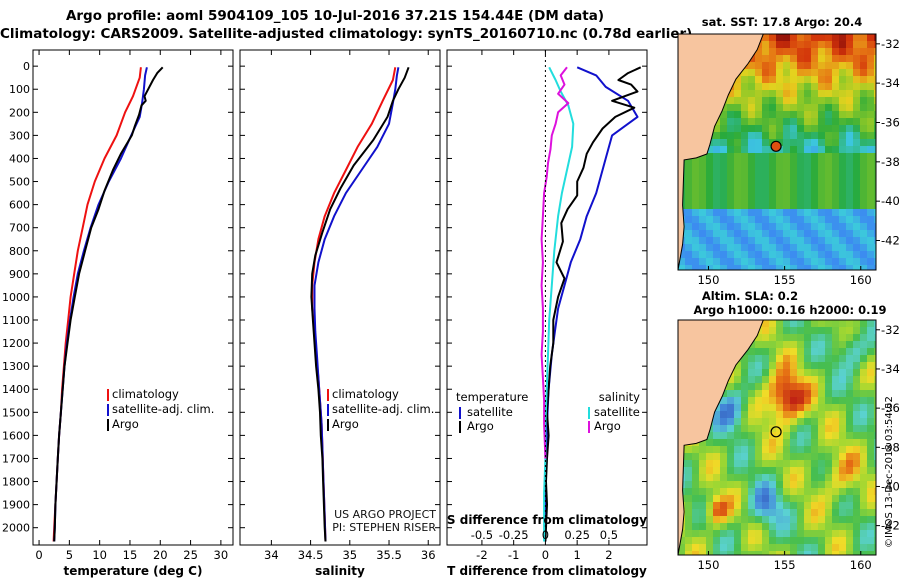  What do you see at coordinates (160, 555) in the screenshot?
I see `x-tick-label: 20` at bounding box center [160, 555].